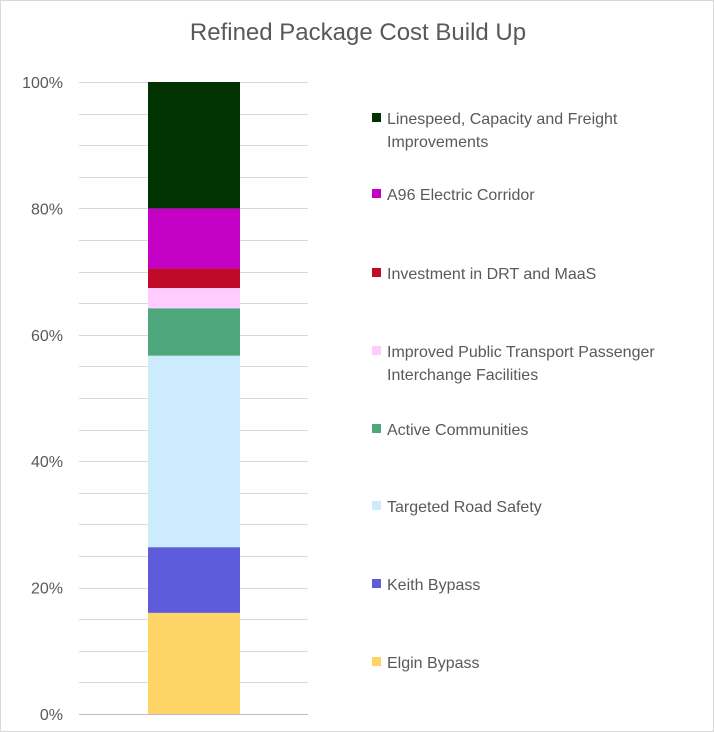  I want to click on legend-label: A96 Electric Corridor, so click(461, 195).